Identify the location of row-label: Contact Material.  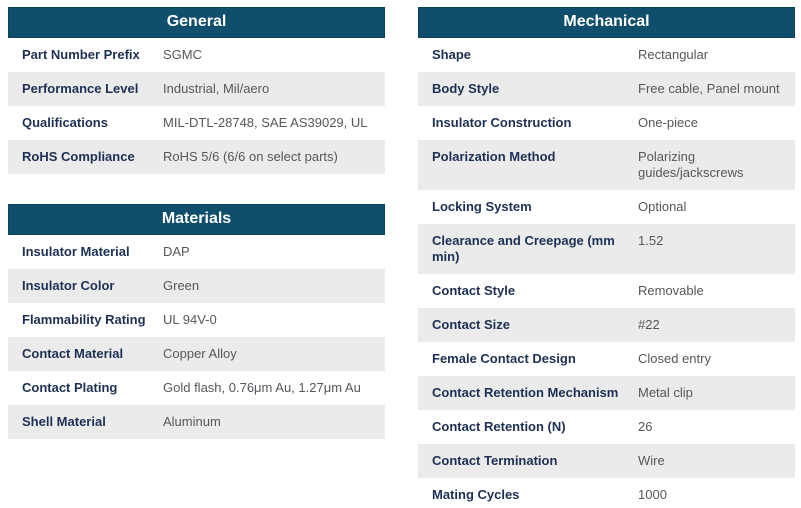
(73, 353).